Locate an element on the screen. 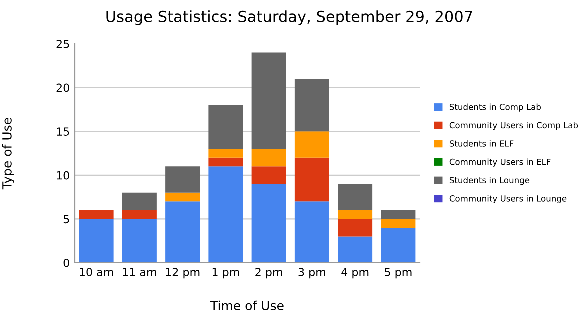 The width and height of the screenshot is (579, 320). x-tick-label: 5 pm is located at coordinates (398, 273).